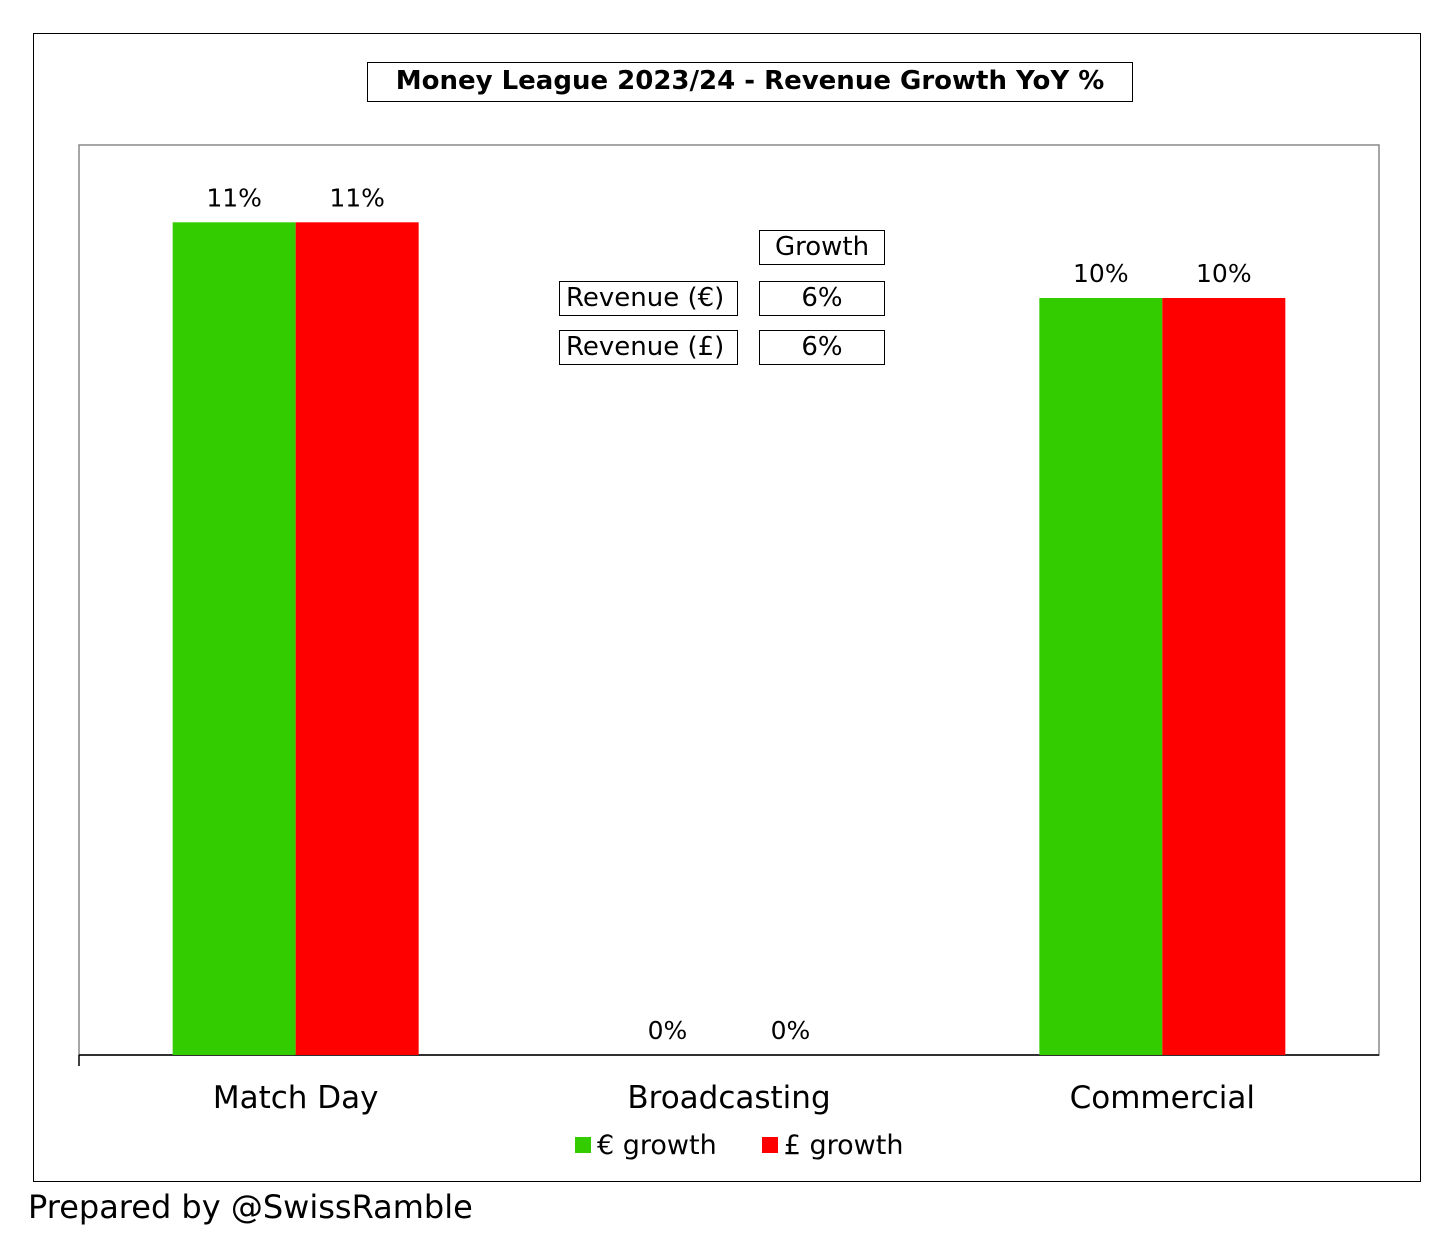  Describe the element at coordinates (822, 247) in the screenshot. I see `summary-header-growth: Growth` at that location.